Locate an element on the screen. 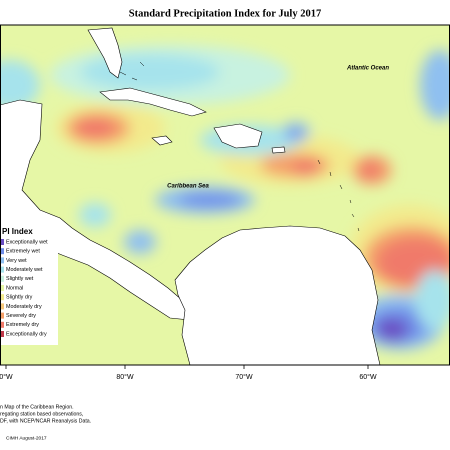 Image resolution: width=450 pixels, height=450 pixels. legend-label: Extremely dry is located at coordinates (22, 325).